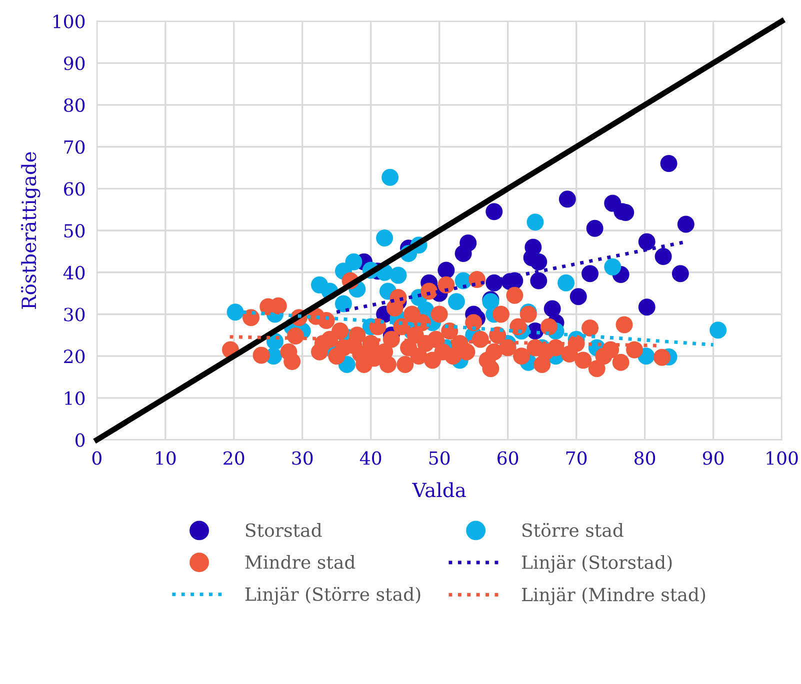 The height and width of the screenshot is (684, 801). Describe the element at coordinates (284, 530) in the screenshot. I see `legend-label: Storstad` at that location.